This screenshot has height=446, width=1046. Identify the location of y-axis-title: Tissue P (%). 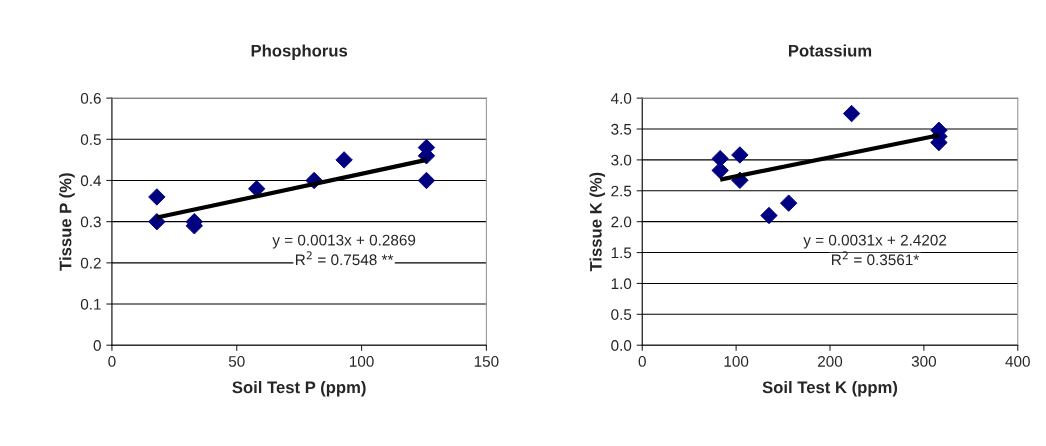
(67, 222).